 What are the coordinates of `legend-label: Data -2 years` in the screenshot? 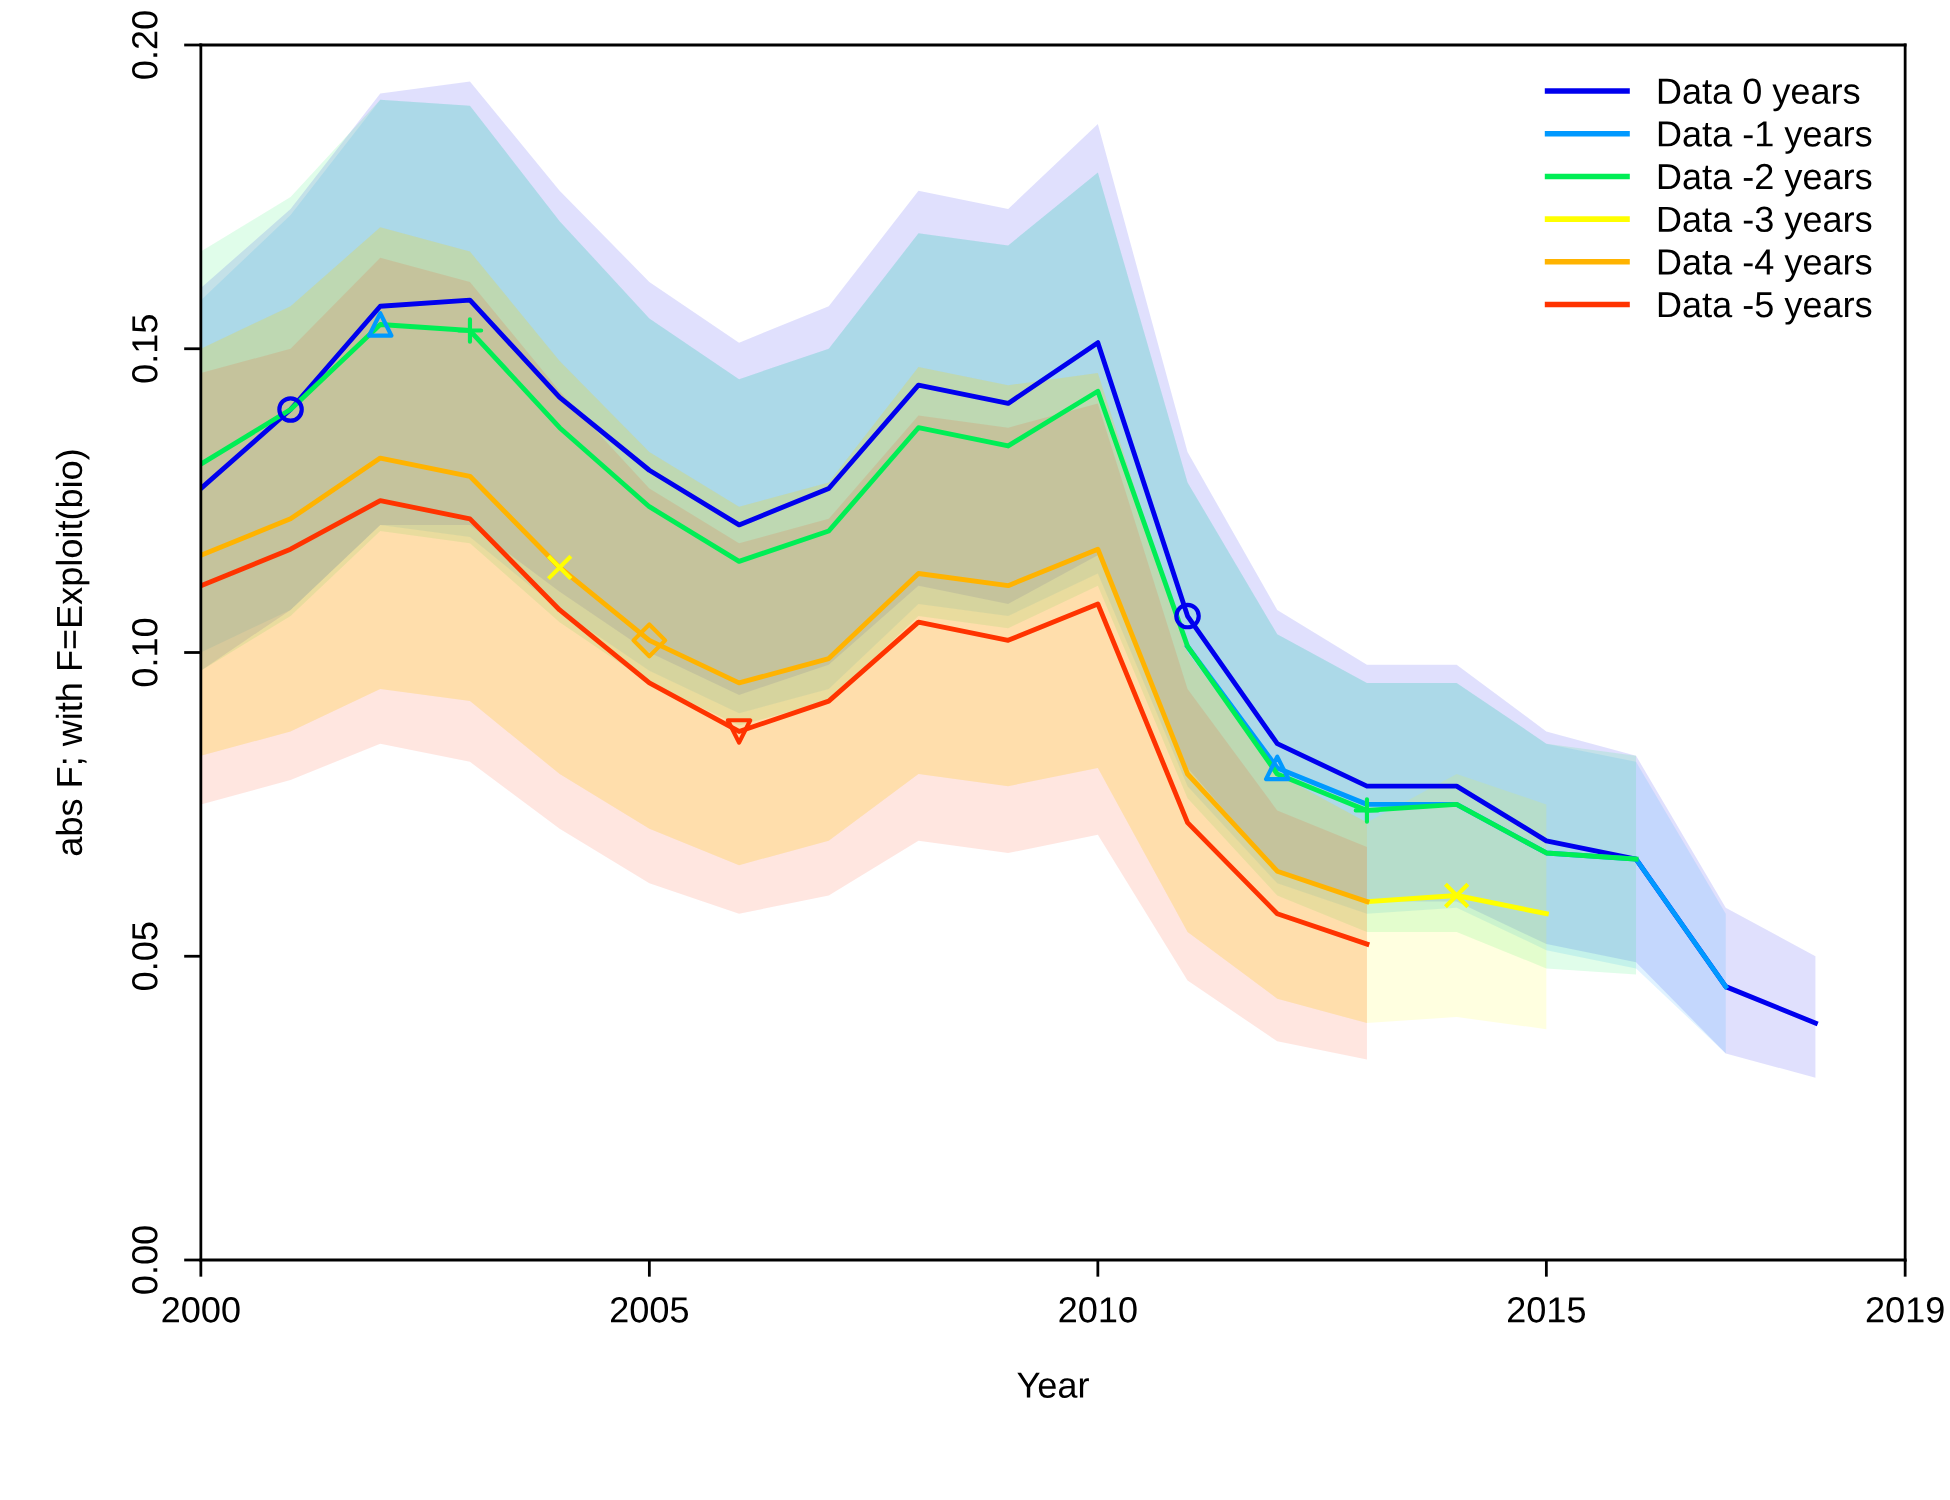 It's located at (1765, 180).